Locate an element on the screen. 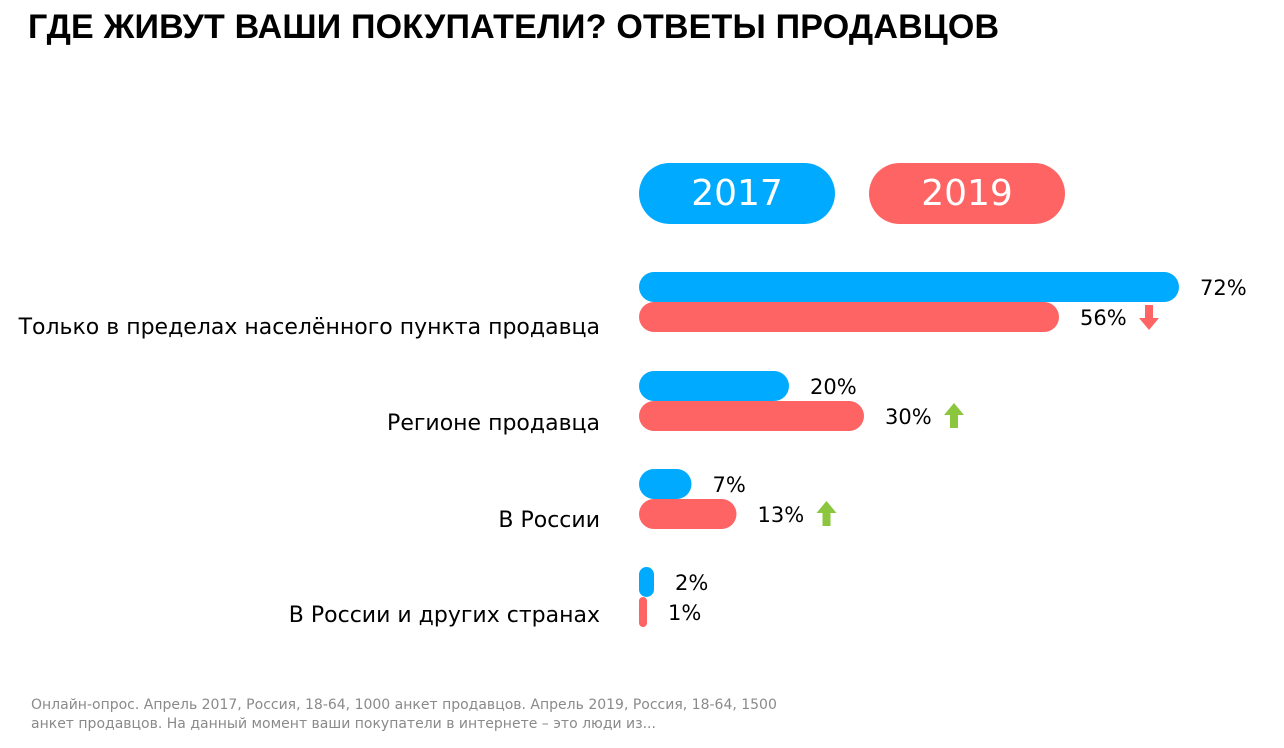  data-label-2019-3: 1% is located at coordinates (684, 613).